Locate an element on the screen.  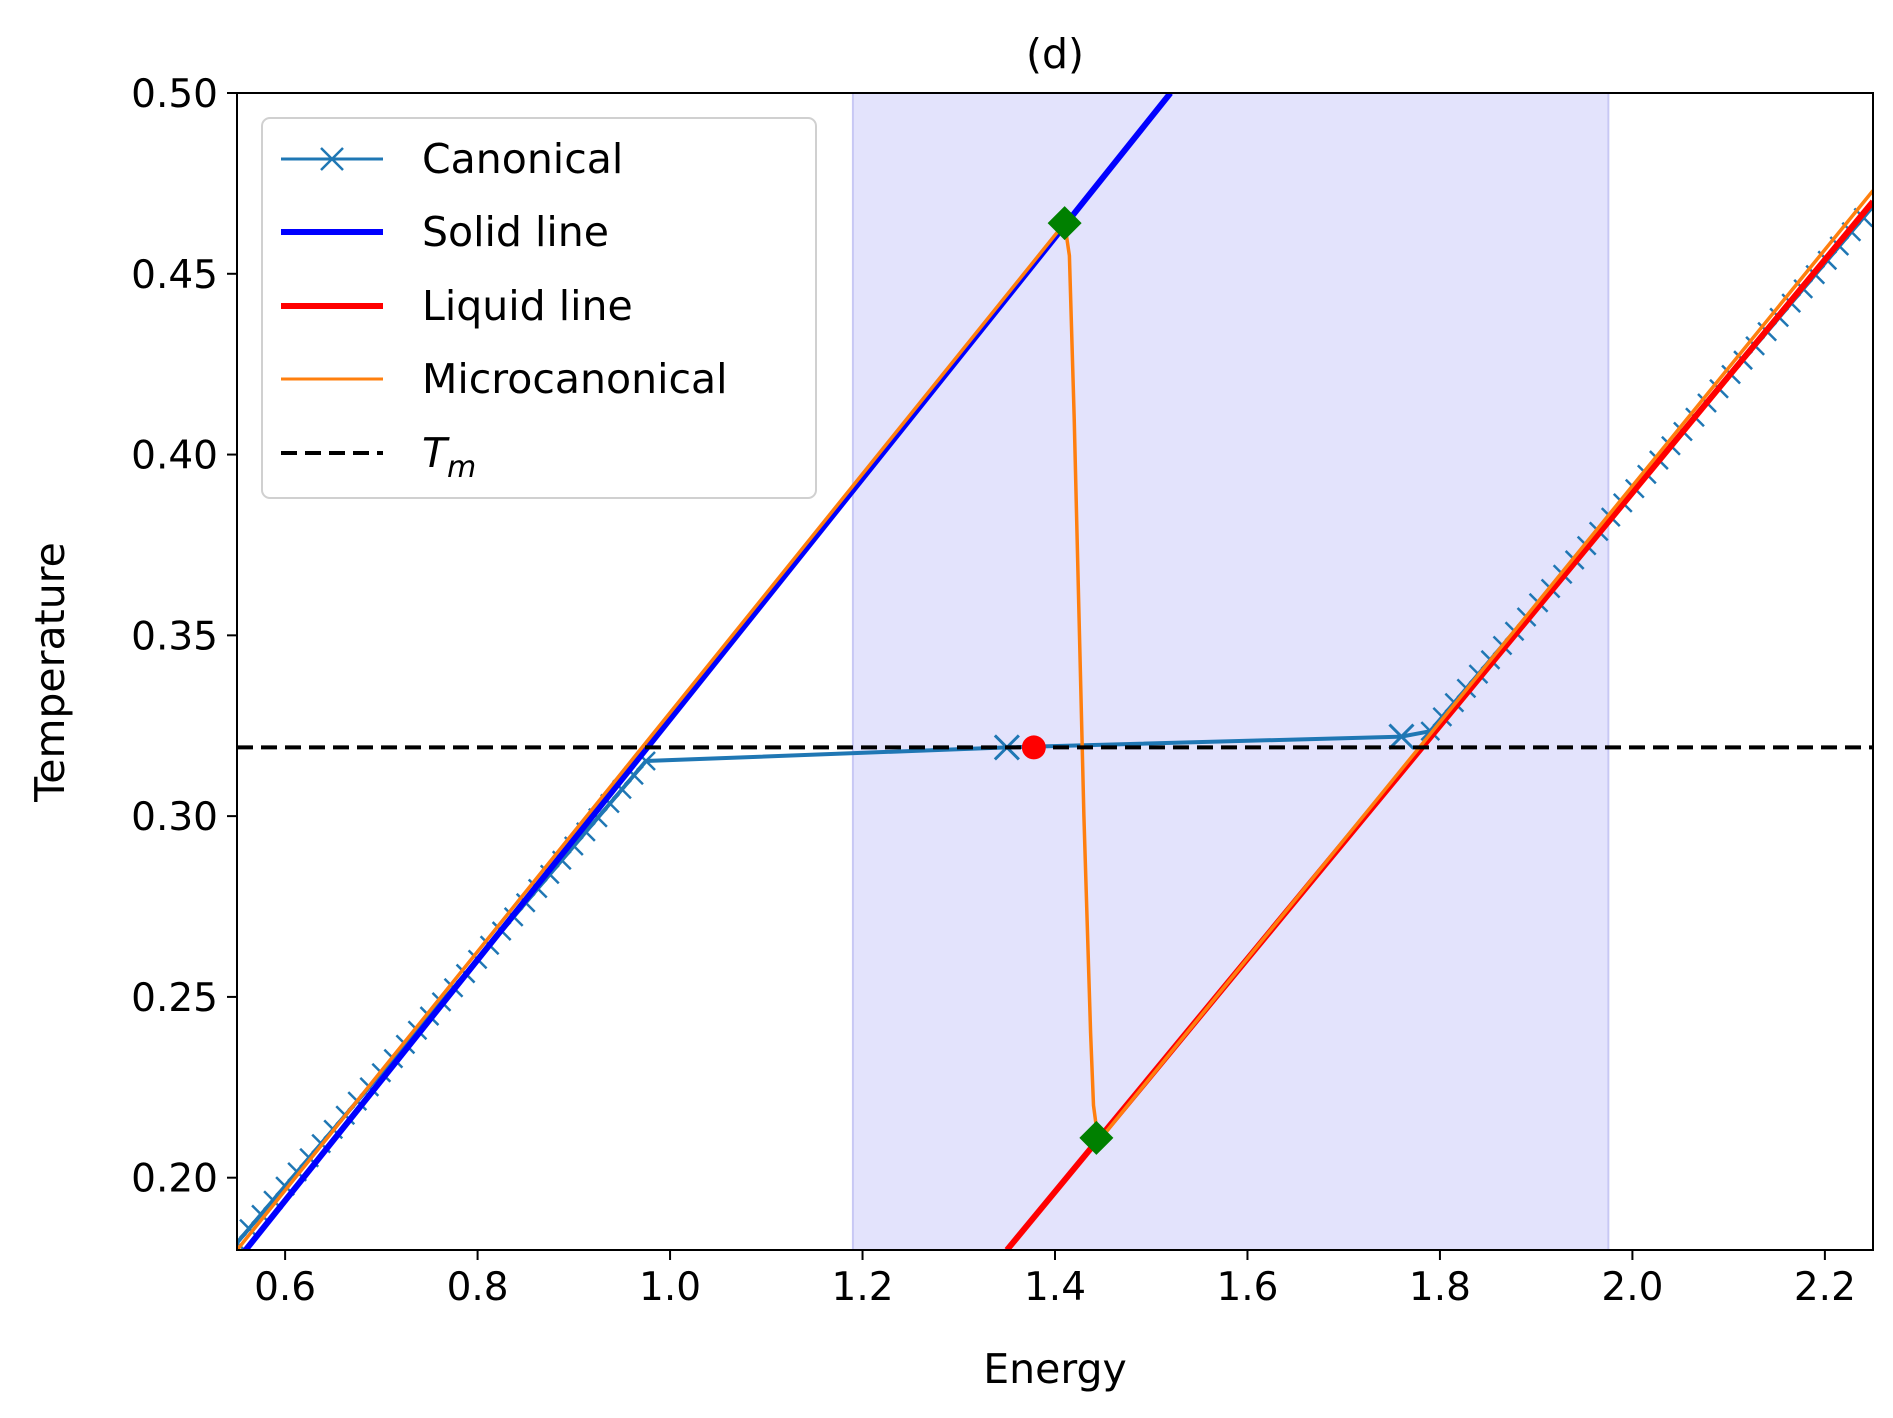
legend-box is located at coordinates (539, 308).